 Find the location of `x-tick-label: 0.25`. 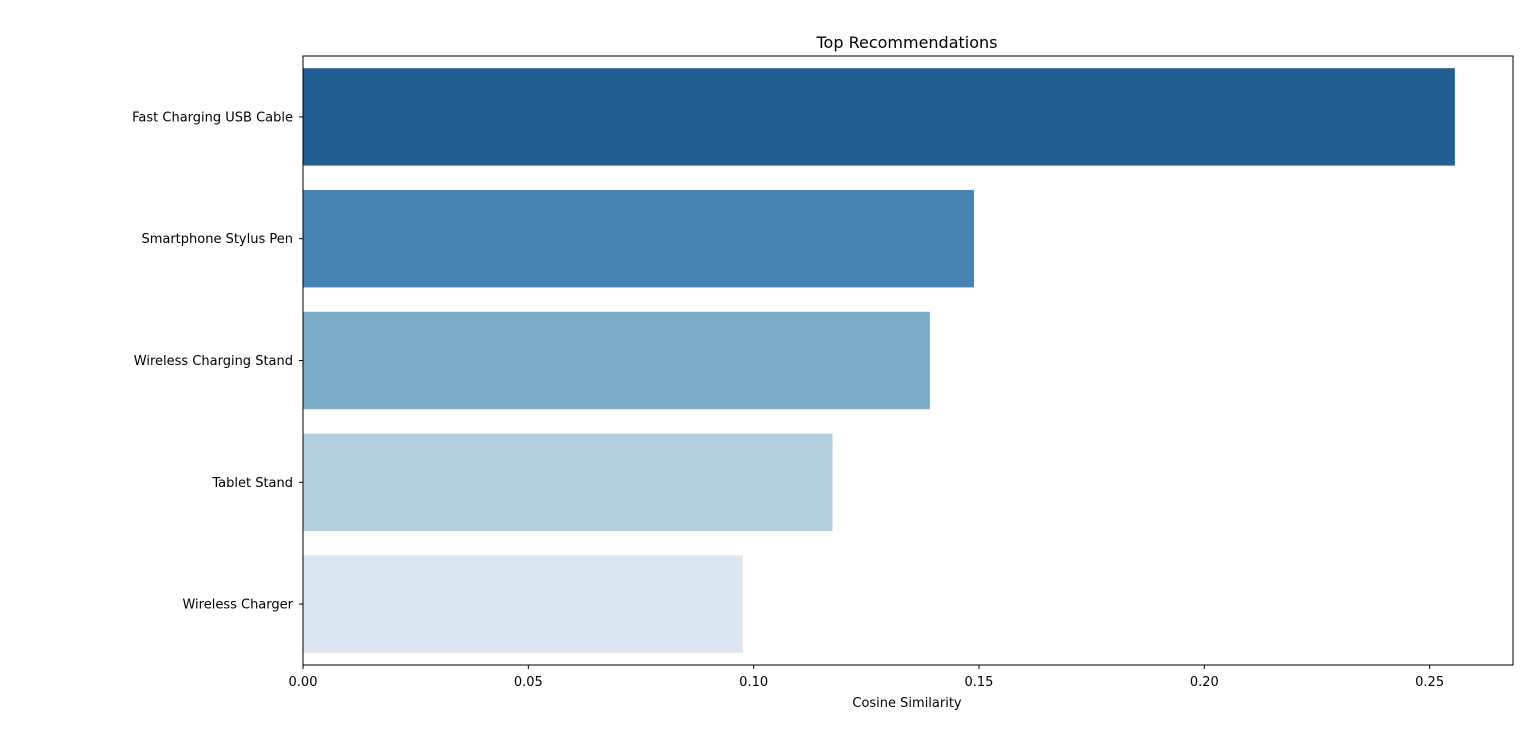

x-tick-label: 0.25 is located at coordinates (1429, 682).